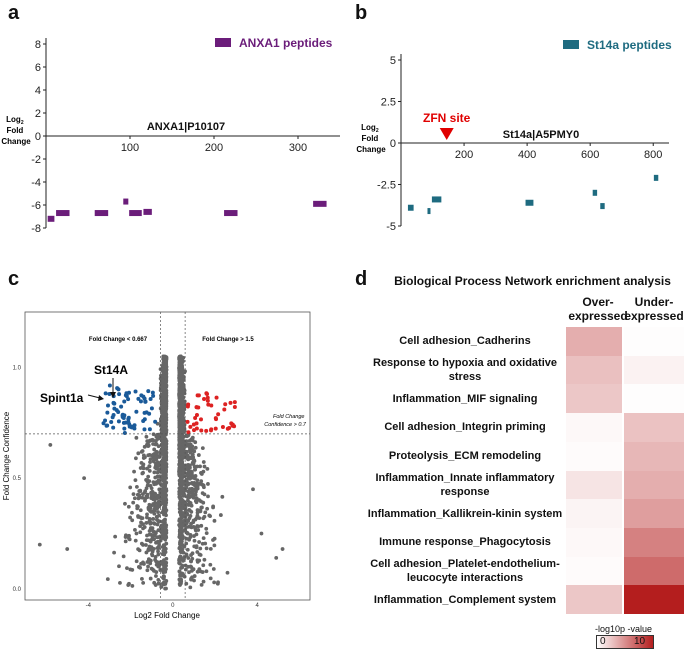 The image size is (685, 651). I want to click on panel-c-letter: c, so click(14, 279).